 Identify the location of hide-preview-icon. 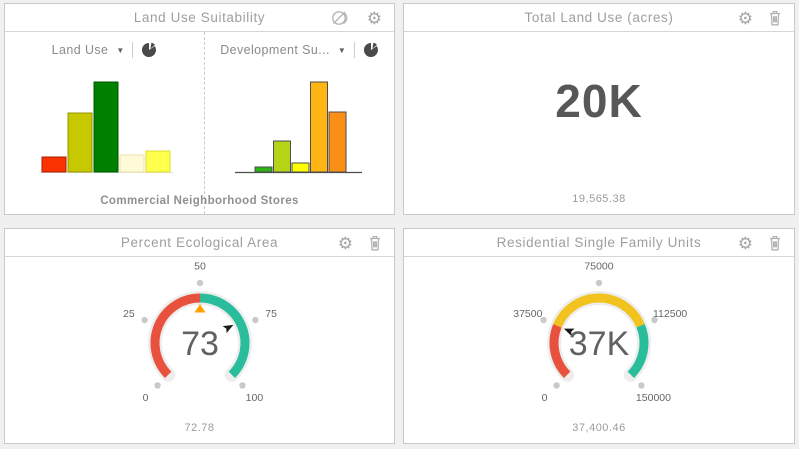
(341, 18).